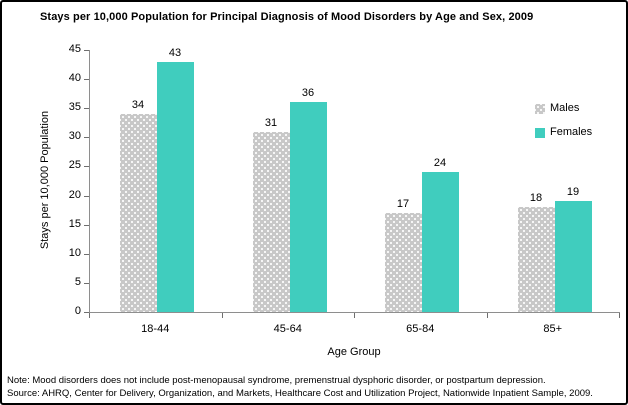 This screenshot has height=405, width=628. I want to click on bar-with-label: 18, so click(536, 252).